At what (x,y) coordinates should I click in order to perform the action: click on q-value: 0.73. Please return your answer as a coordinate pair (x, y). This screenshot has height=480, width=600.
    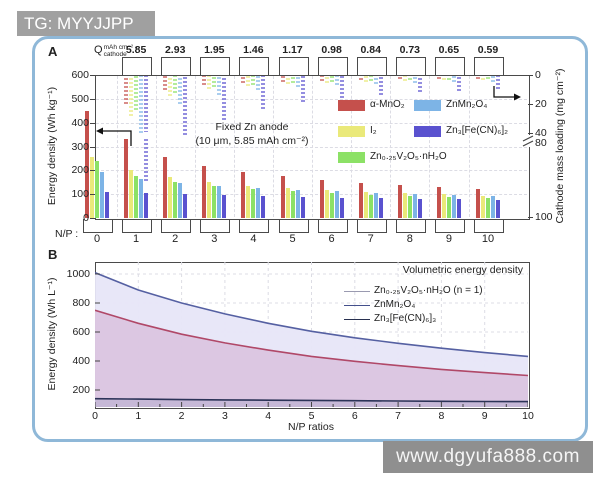
    Looking at the image, I should click on (410, 50).